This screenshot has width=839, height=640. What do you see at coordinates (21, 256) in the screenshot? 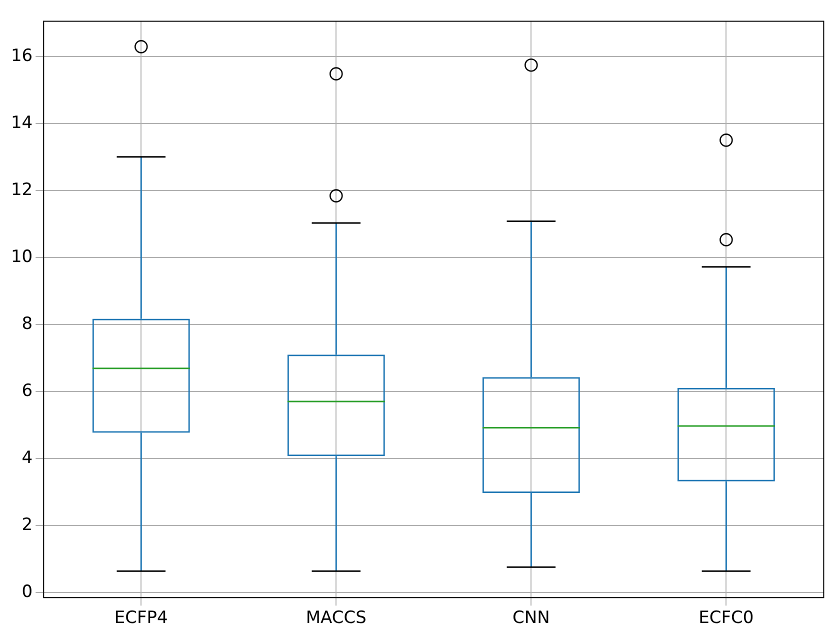
I see `y-tick-label: 10` at bounding box center [21, 256].